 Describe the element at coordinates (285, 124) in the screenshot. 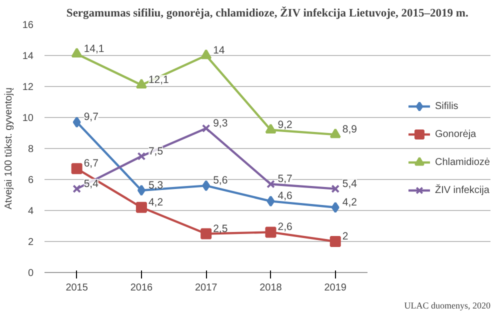

I see `data-label: 9,2` at that location.